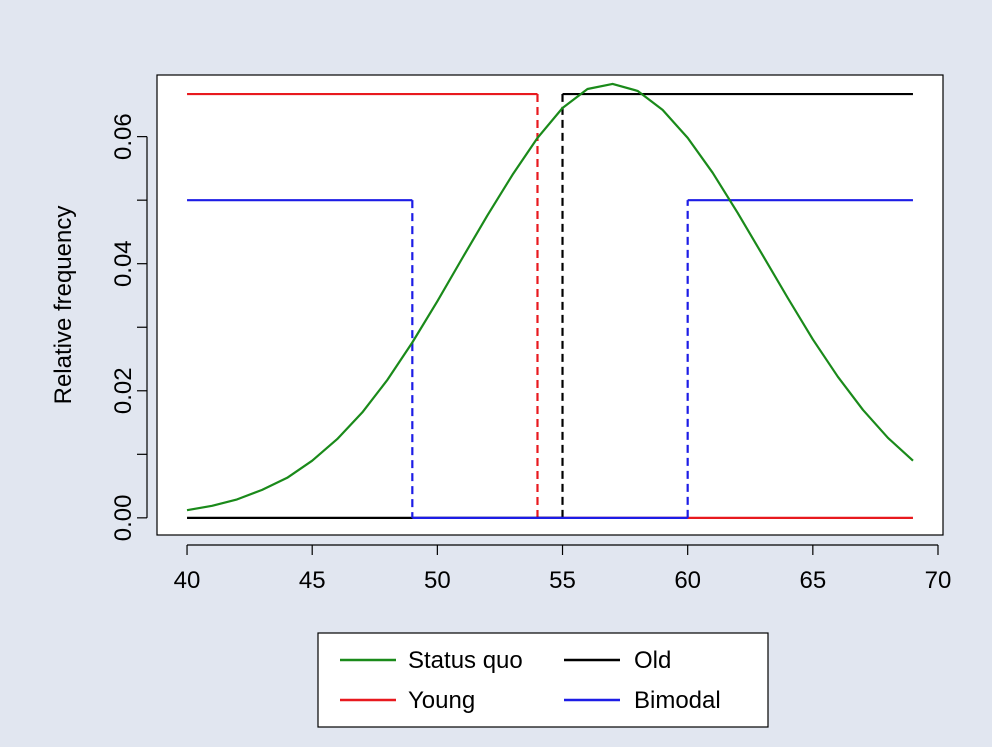 The width and height of the screenshot is (992, 747). Describe the element at coordinates (562, 580) in the screenshot. I see `x-tick-label: 55` at that location.